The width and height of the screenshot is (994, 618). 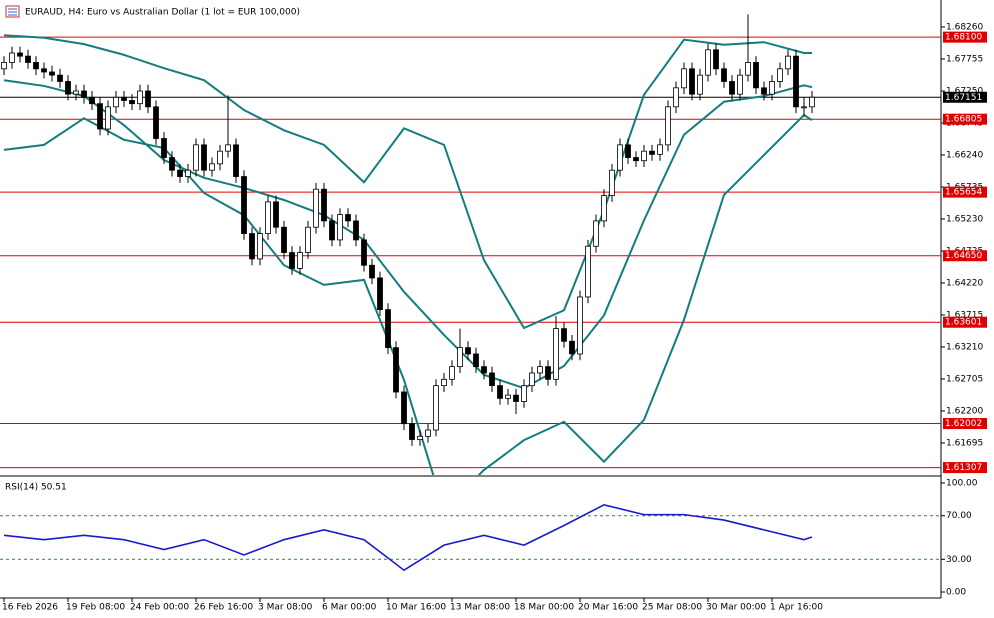 I want to click on current-price-label: 1.67151, so click(x=963, y=98).